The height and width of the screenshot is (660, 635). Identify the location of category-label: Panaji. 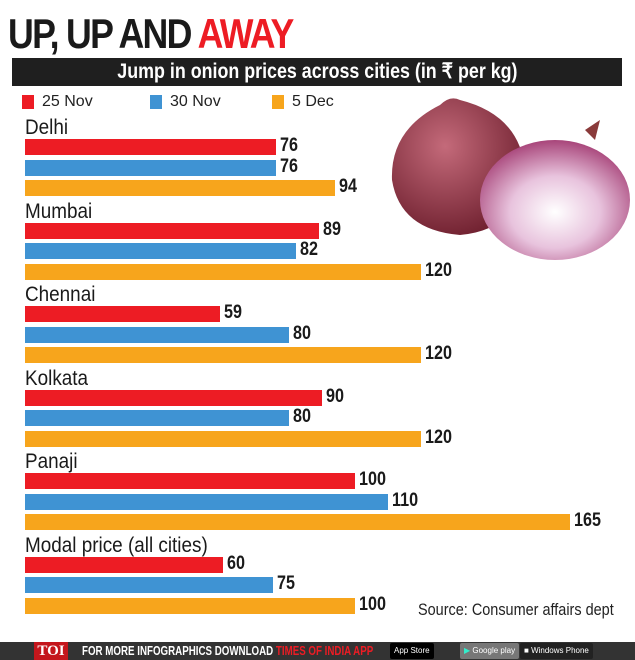
(51, 461).